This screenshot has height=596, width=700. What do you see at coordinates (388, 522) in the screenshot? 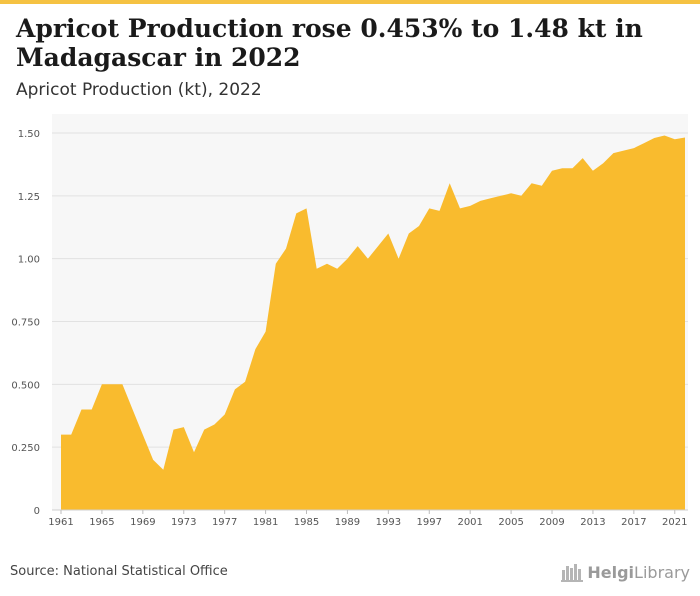
I see `x-tick-label: 1993` at bounding box center [388, 522].